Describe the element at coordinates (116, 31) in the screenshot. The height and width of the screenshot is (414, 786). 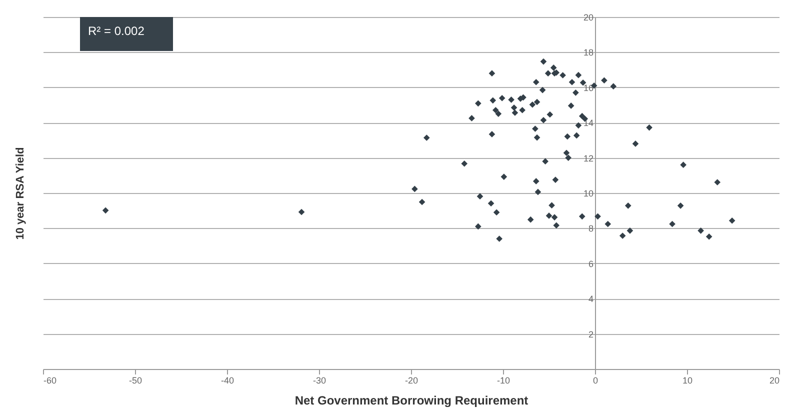
I see `annotation: R² = 0.002` at that location.